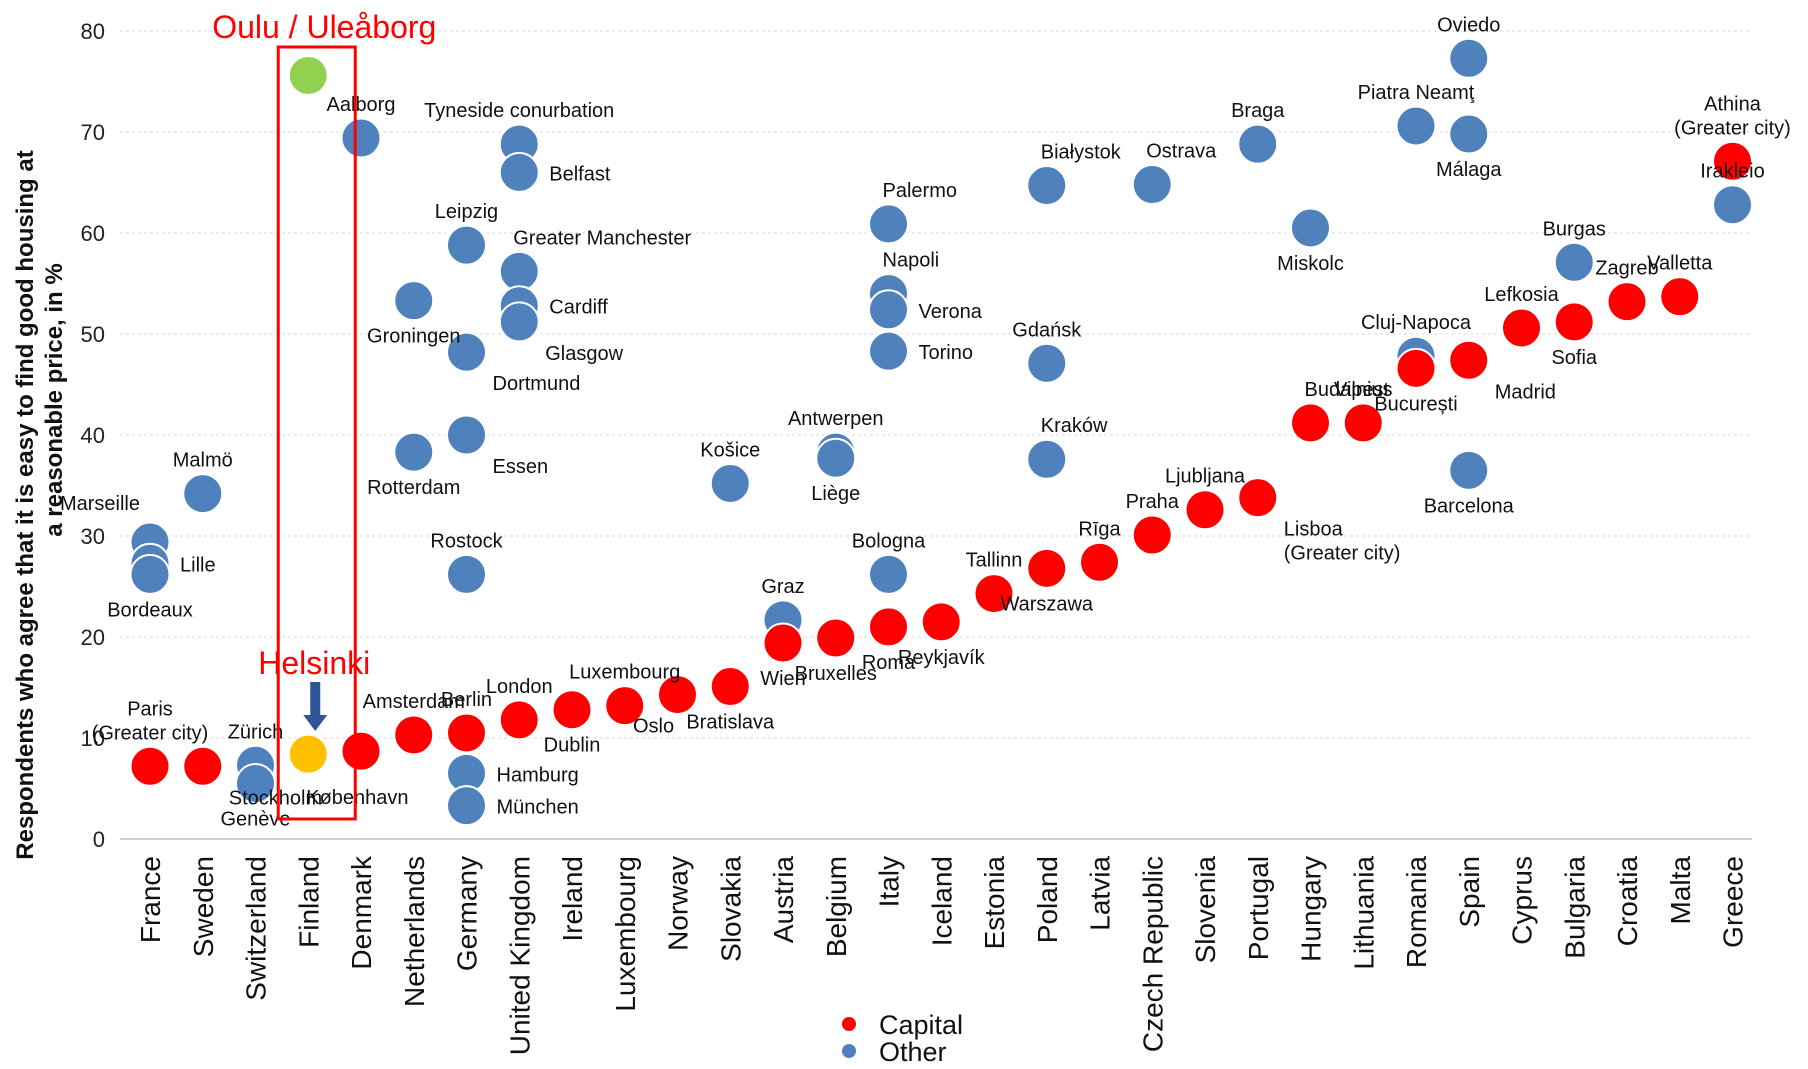 The height and width of the screenshot is (1069, 1808). I want to click on city-label: Hamburg, so click(538, 775).